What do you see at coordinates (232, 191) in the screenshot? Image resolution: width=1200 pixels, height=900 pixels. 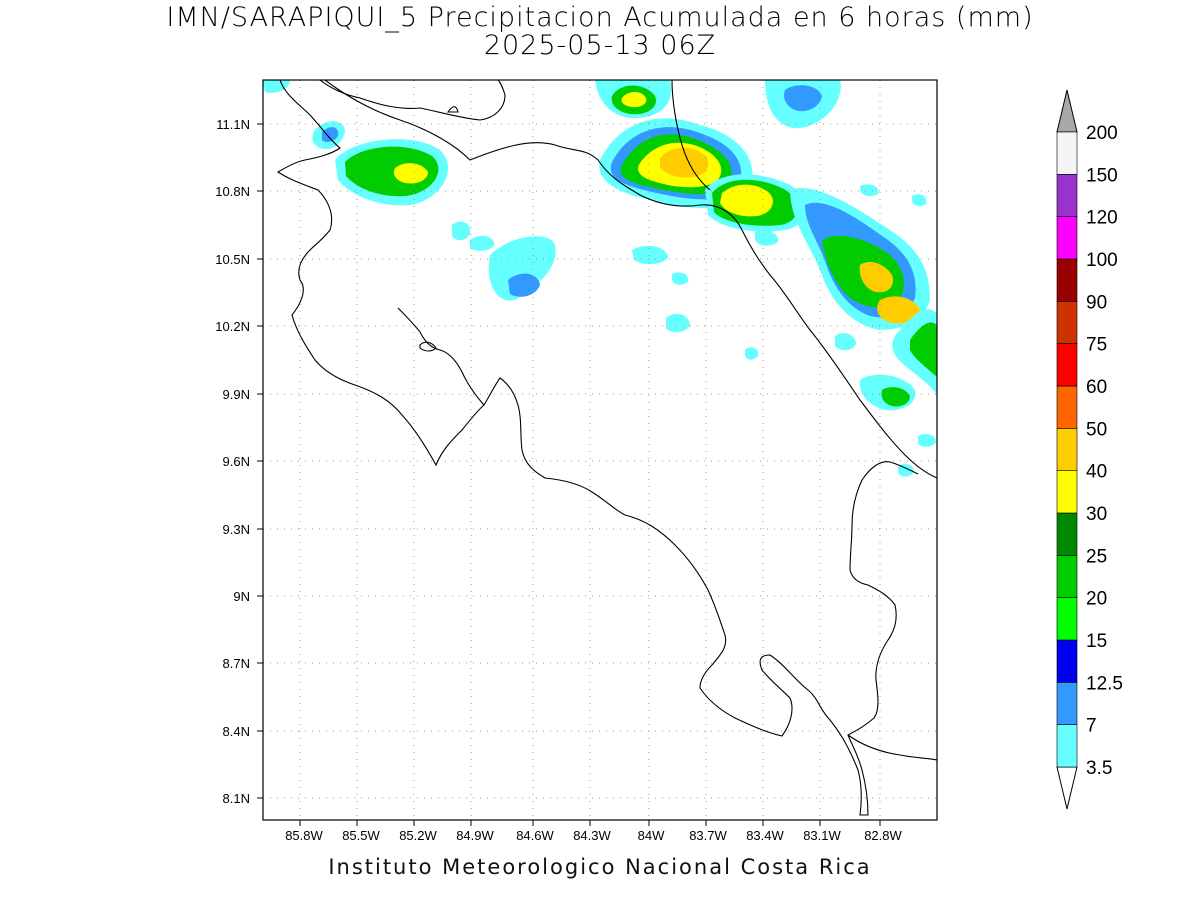 I see `y-tick-label: 10.8N` at bounding box center [232, 191].